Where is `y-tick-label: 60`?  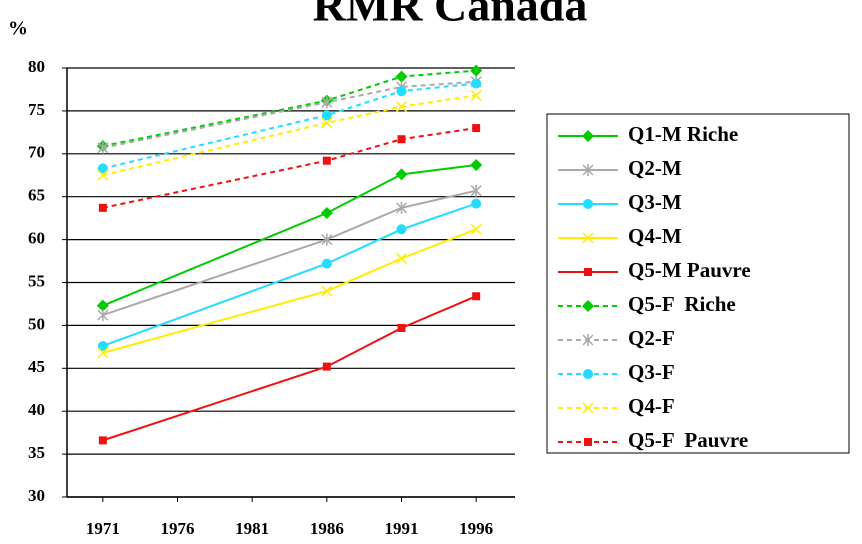 y-tick-label: 60 is located at coordinates (36, 238).